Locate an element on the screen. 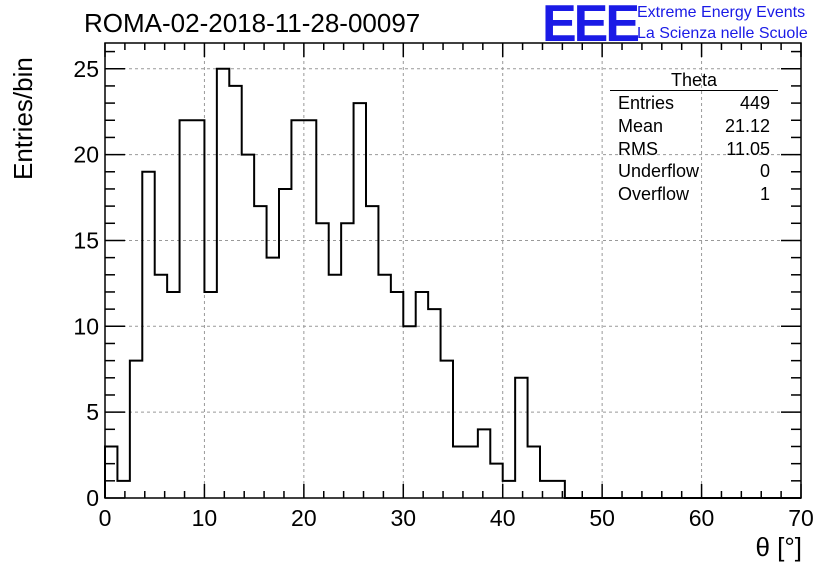 The height and width of the screenshot is (572, 836). y-tick-label: 10 is located at coordinates (86, 326).